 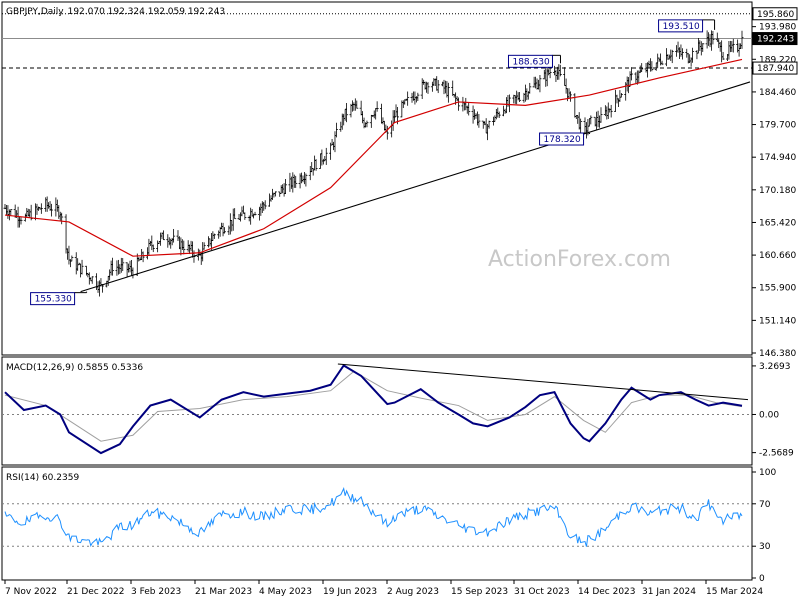 What do you see at coordinates (31, 592) in the screenshot?
I see `x-tick-label: 7 Nov 2022` at bounding box center [31, 592].